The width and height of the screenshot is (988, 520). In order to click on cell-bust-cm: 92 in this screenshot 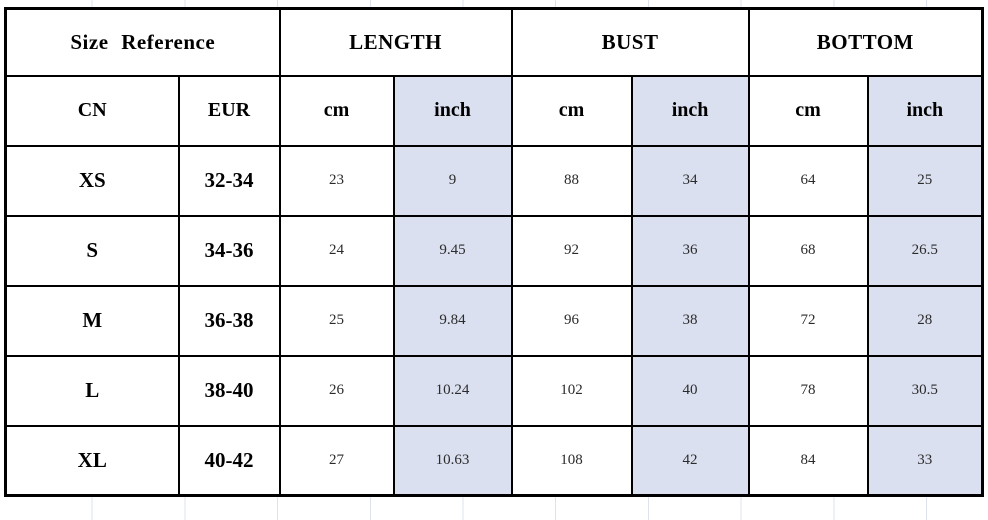, I will do `click(571, 250)`.